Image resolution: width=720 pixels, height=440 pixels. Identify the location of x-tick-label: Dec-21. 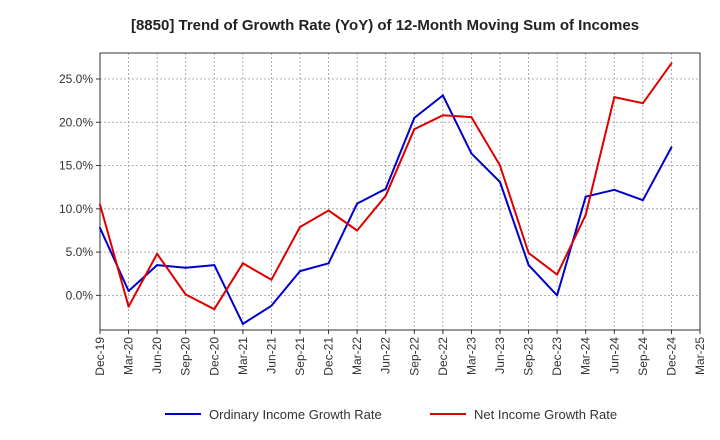
(329, 356).